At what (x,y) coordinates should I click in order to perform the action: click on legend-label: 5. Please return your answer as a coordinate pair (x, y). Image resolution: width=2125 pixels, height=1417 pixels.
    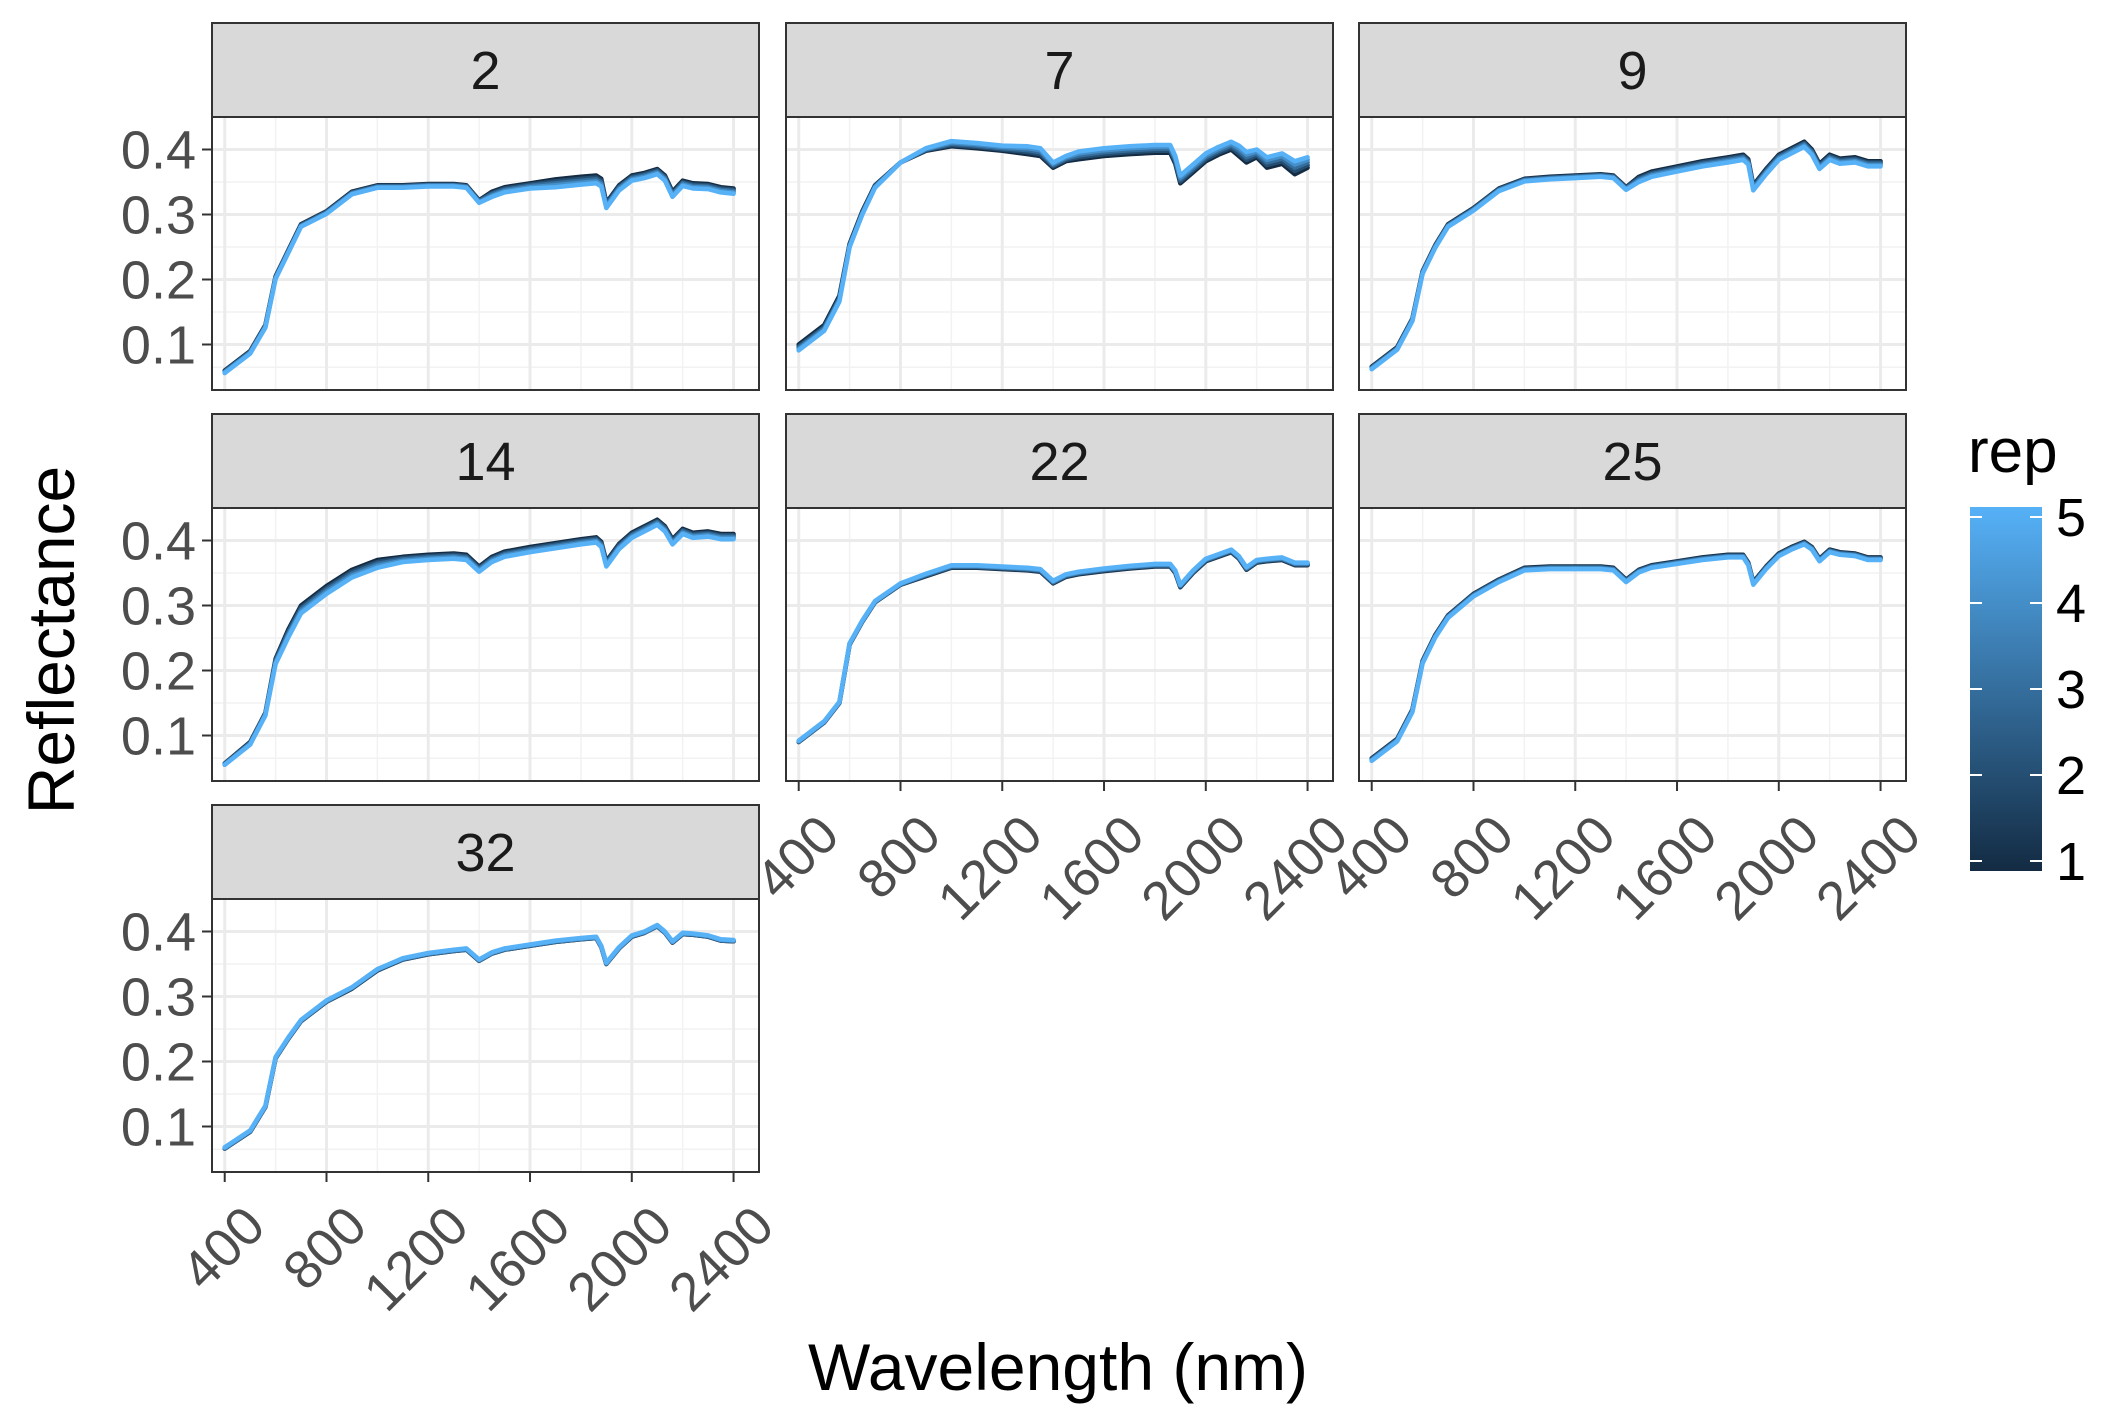
    Looking at the image, I should click on (2071, 518).